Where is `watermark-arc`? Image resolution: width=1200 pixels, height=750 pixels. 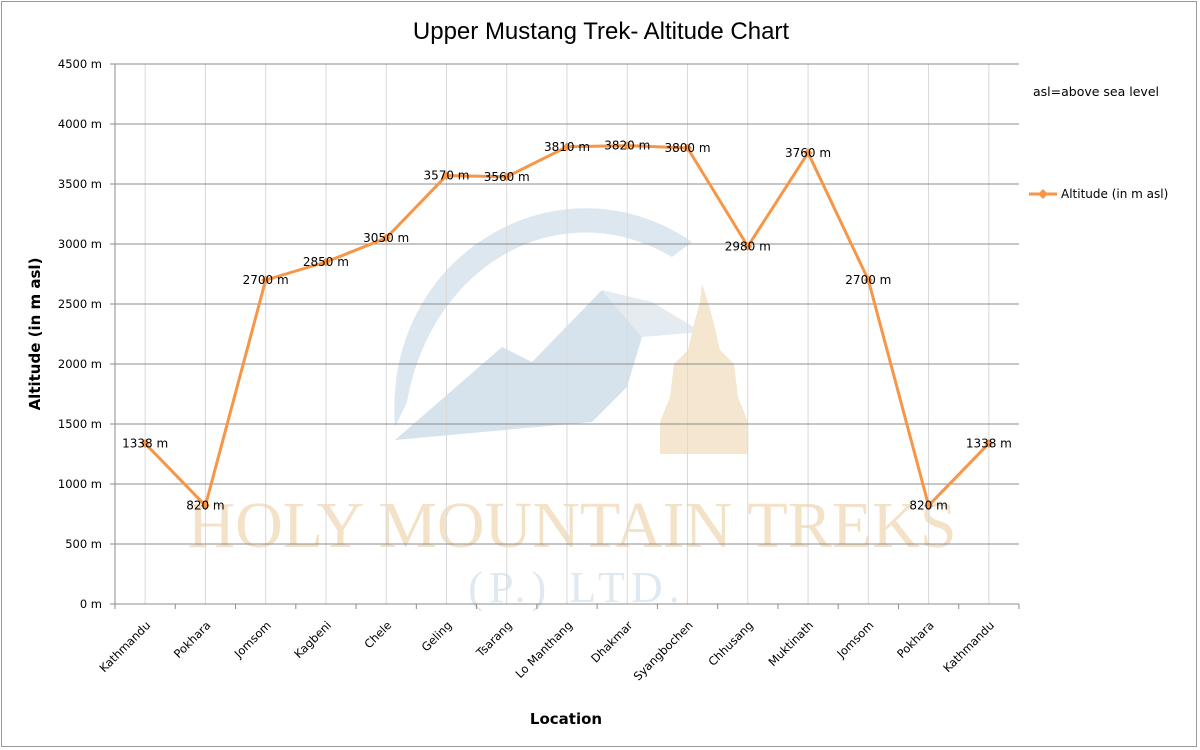
watermark-arc is located at coordinates (543, 317).